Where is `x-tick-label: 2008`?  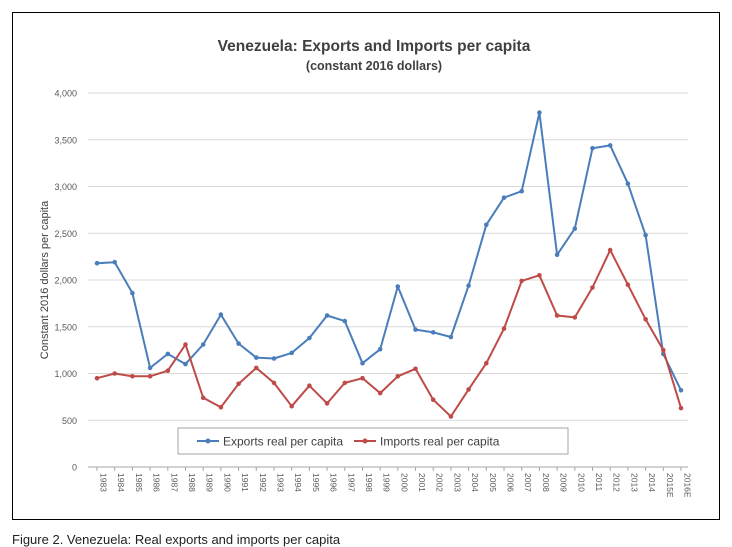
x-tick-label: 2008 is located at coordinates (546, 482).